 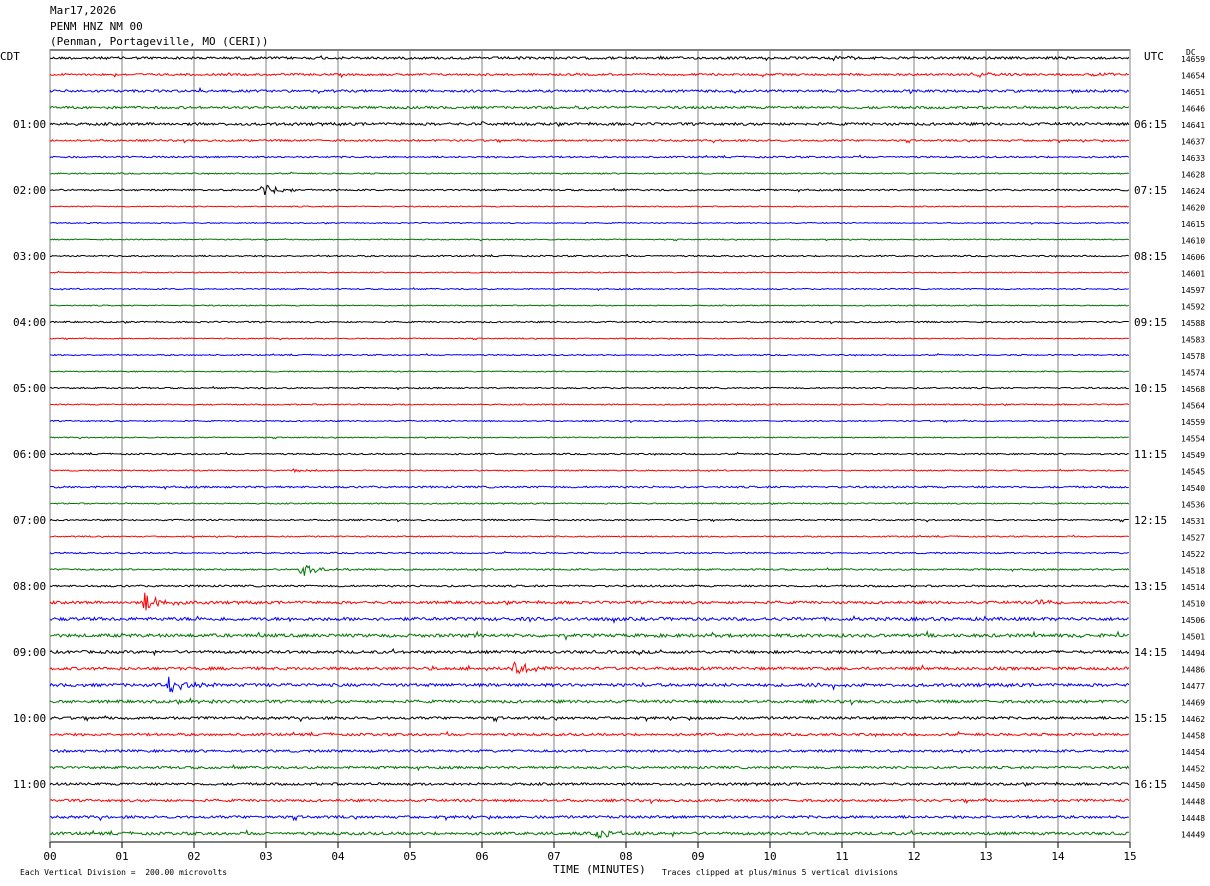 What do you see at coordinates (10, 56) in the screenshot?
I see `left-timezone-label: CDT` at bounding box center [10, 56].